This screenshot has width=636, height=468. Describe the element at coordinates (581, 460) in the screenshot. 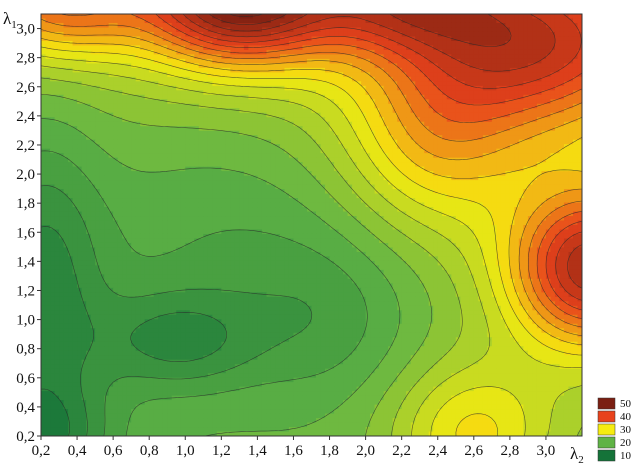

I see `x-axis-label-subscript: 2` at that location.